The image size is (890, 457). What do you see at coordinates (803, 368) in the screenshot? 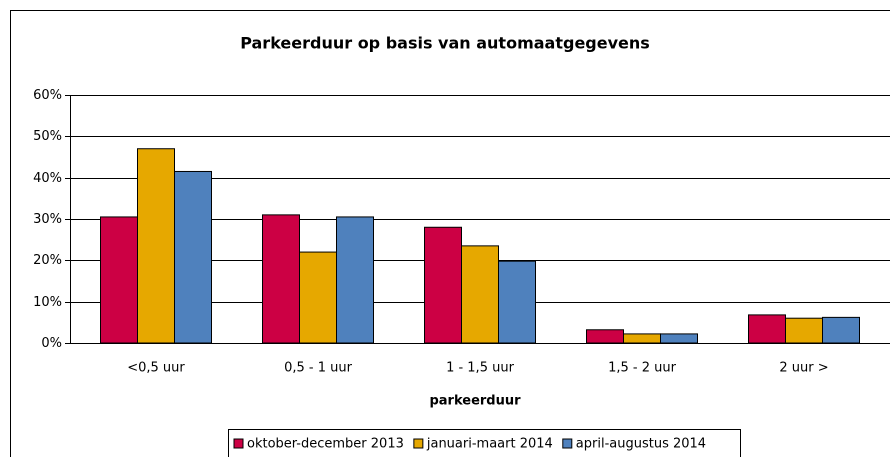
I see `x-tick-label: 2 uur >` at bounding box center [803, 368].